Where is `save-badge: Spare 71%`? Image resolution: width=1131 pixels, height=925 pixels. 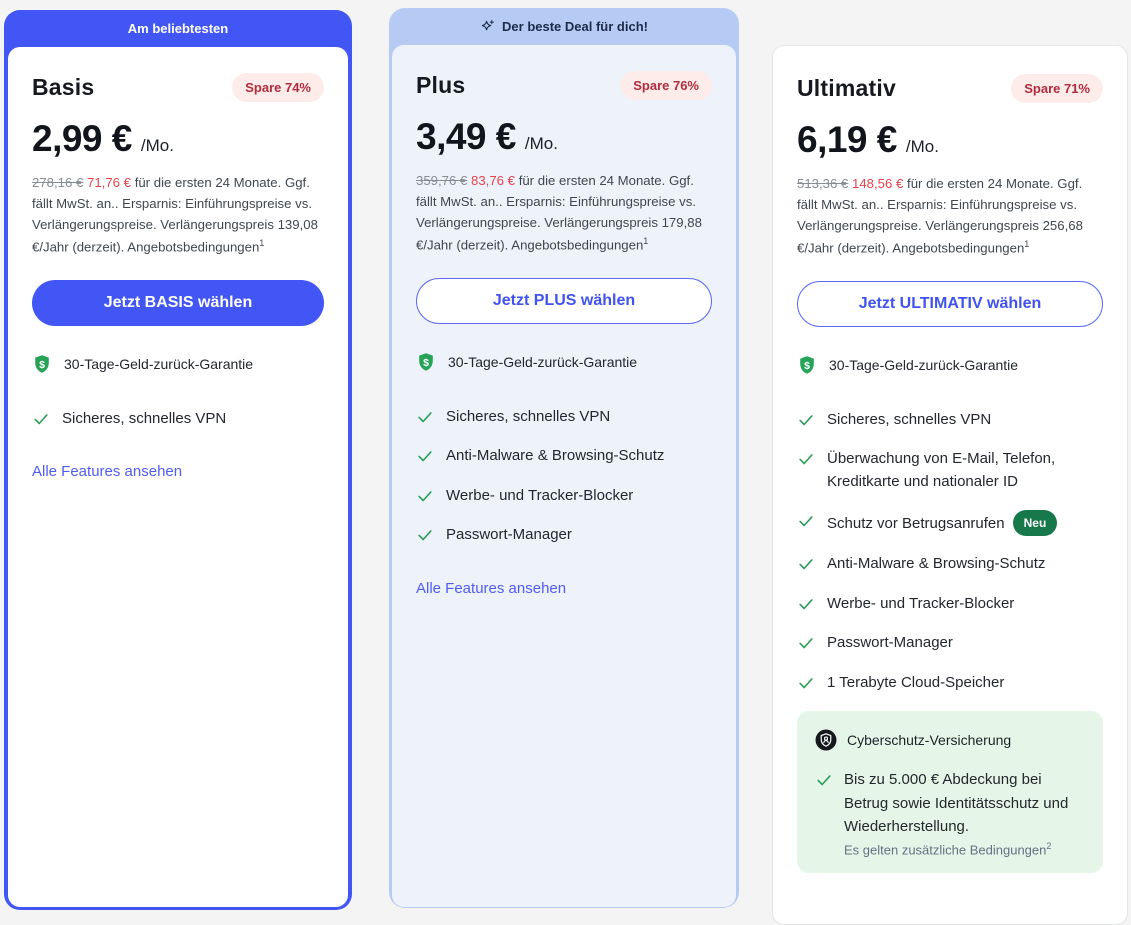 save-badge: Spare 71% is located at coordinates (1057, 88).